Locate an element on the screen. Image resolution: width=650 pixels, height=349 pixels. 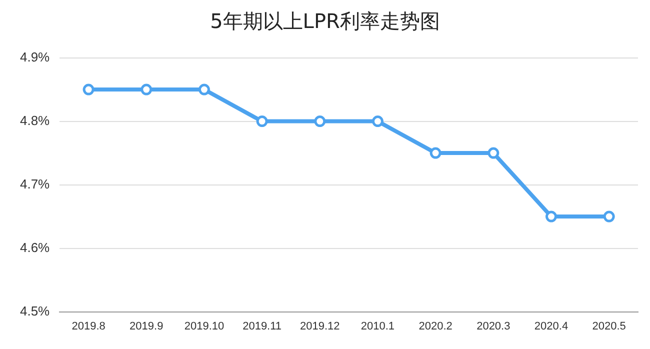
x-tick-label: 2019.9 is located at coordinates (147, 326).